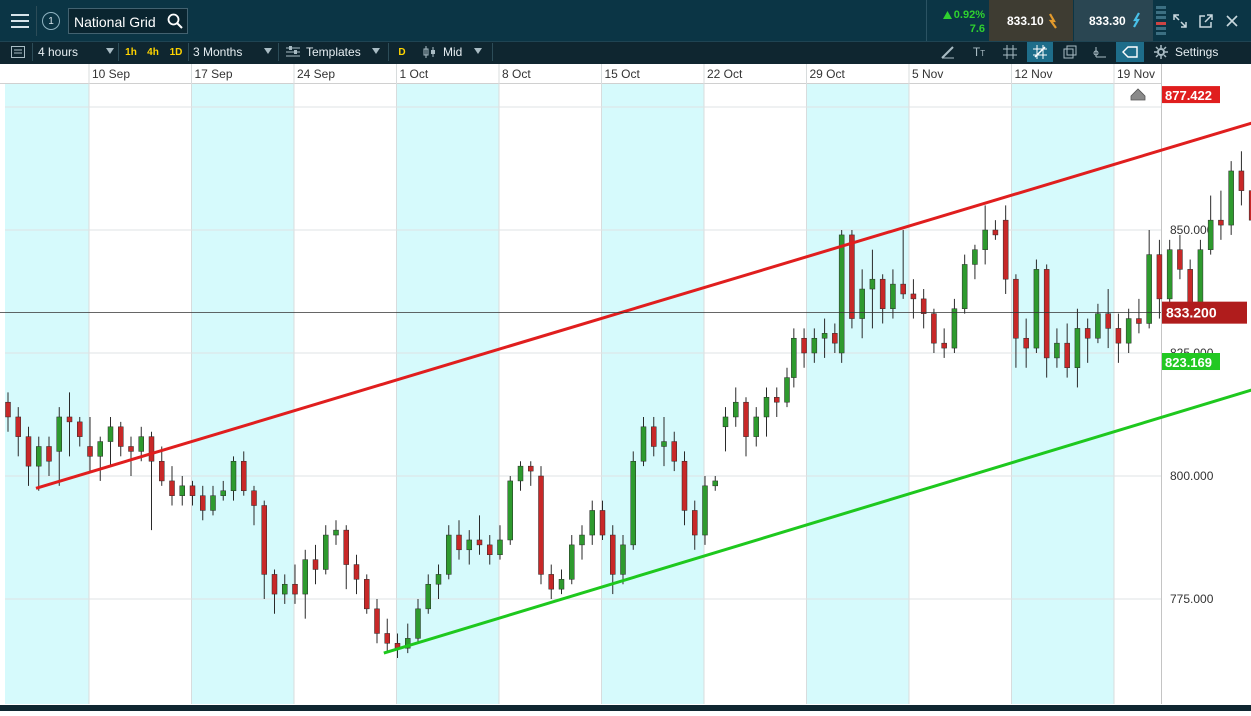 The height and width of the screenshot is (716, 1251). What do you see at coordinates (115, 22) in the screenshot?
I see `instrument-name: National Grid` at bounding box center [115, 22].